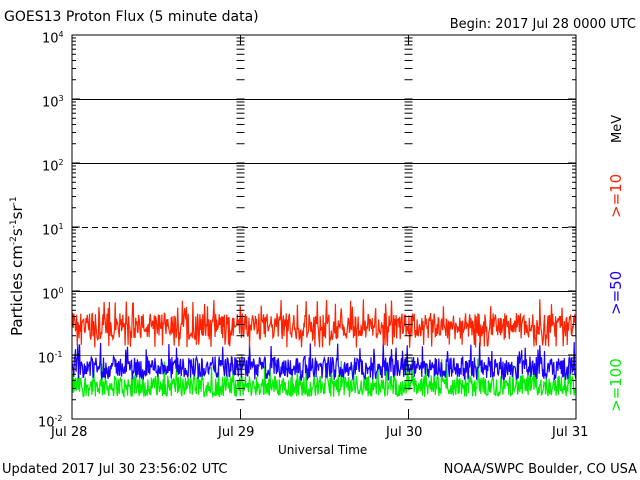 The height and width of the screenshot is (480, 640). I want to click on x-tick-jul28: Jul 28, so click(69, 432).